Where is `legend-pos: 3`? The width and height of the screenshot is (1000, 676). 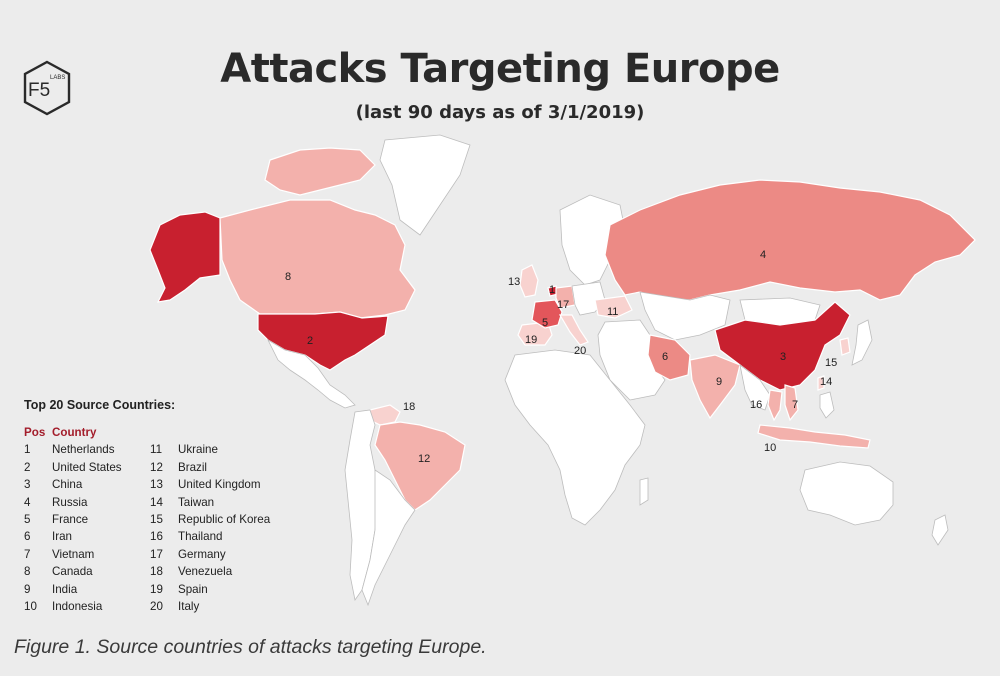
legend-pos: 3 is located at coordinates (27, 485).